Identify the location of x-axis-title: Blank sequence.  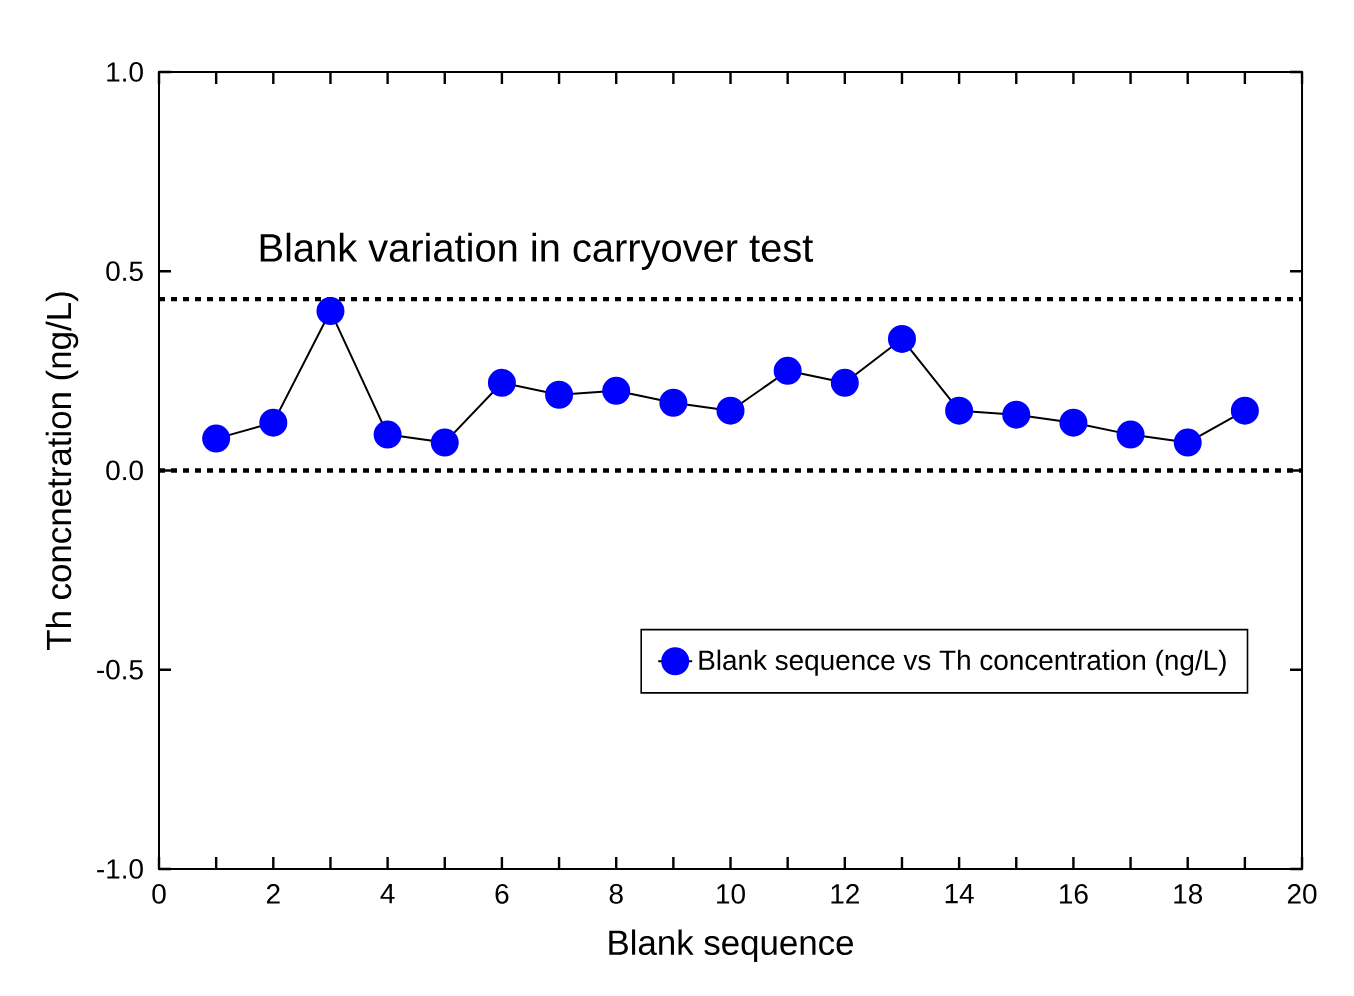
(731, 945).